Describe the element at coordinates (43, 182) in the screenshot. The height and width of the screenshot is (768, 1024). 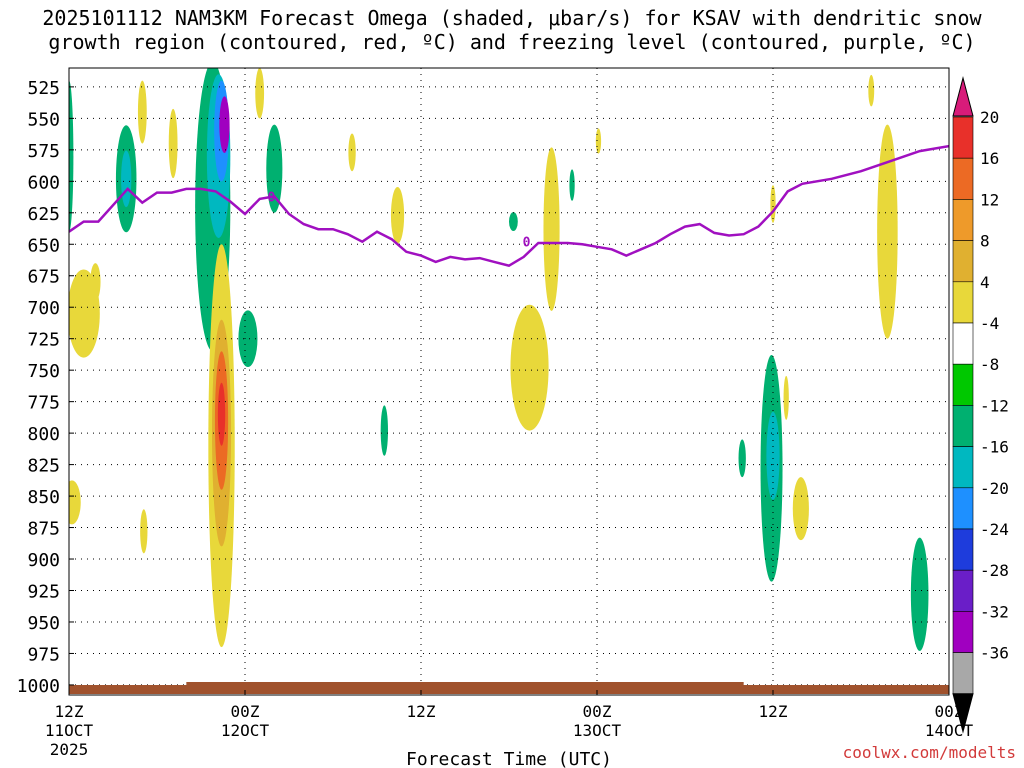
I see `y-tick-label-600: 600` at that location.